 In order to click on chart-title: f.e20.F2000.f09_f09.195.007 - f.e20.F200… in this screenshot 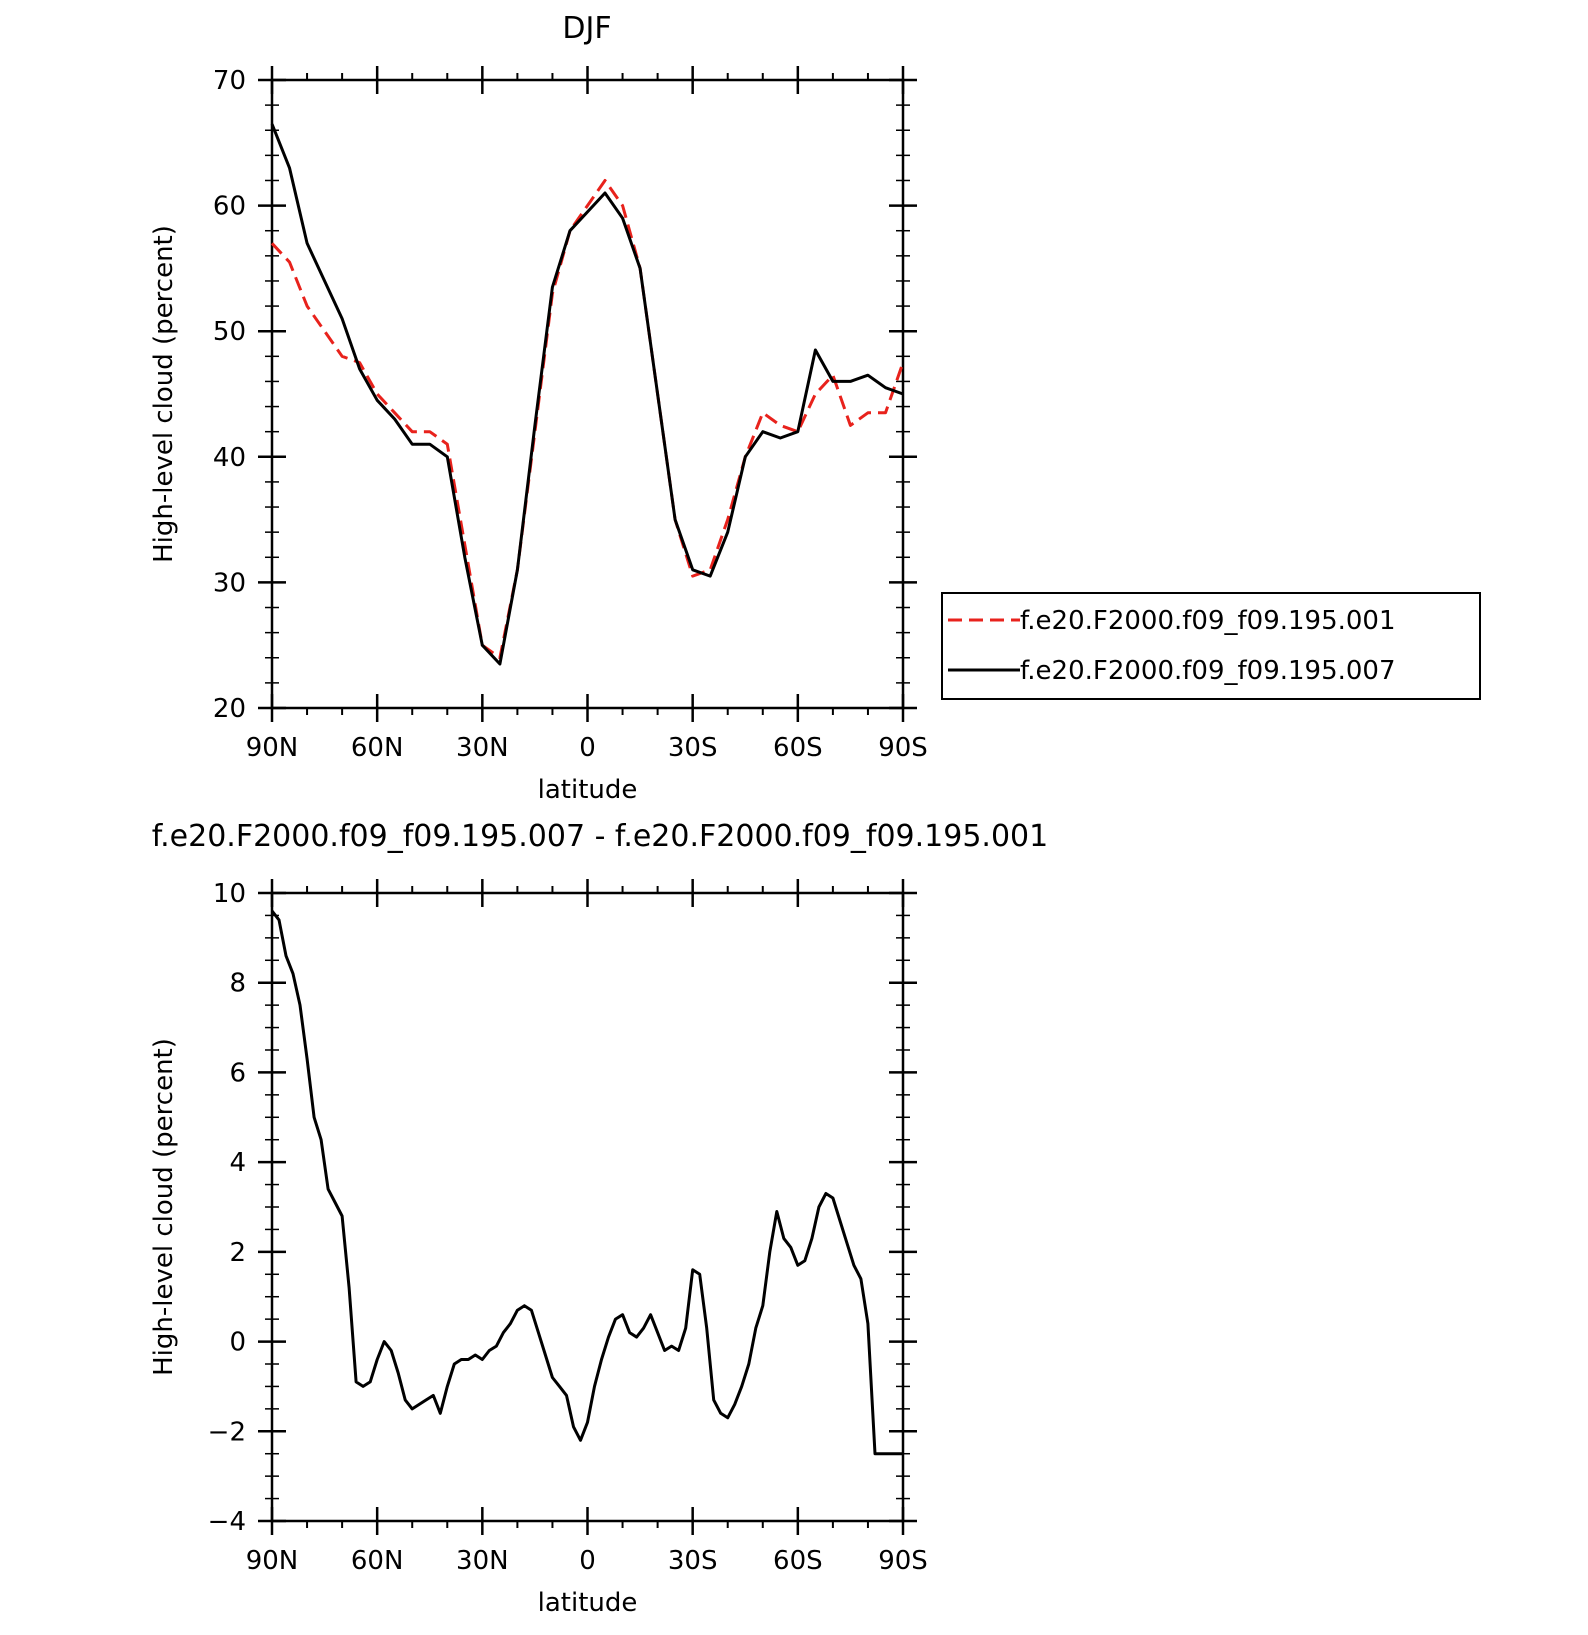, I will do `click(600, 836)`.